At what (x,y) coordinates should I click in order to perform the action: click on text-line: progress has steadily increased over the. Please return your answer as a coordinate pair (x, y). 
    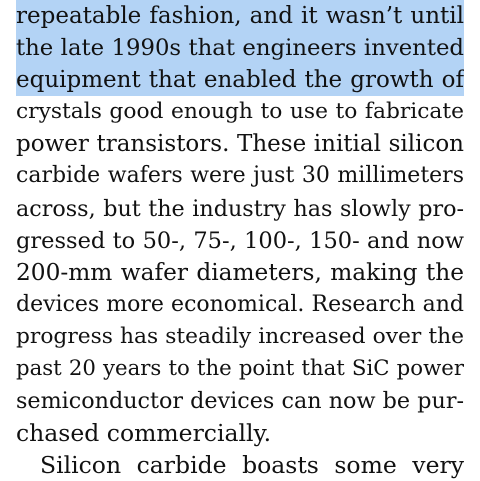
    Looking at the image, I should click on (240, 336).